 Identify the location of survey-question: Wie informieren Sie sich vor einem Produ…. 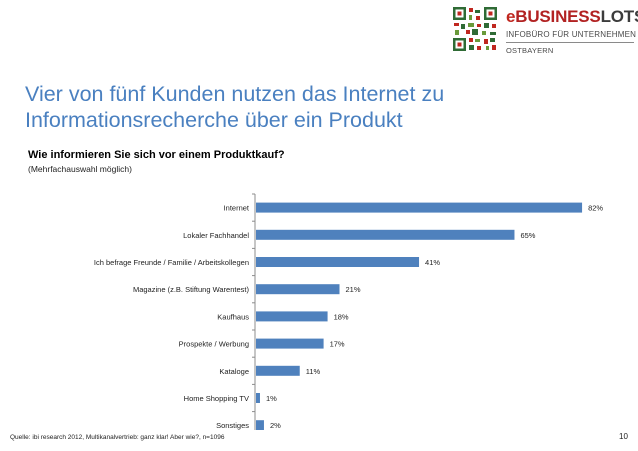
(156, 155).